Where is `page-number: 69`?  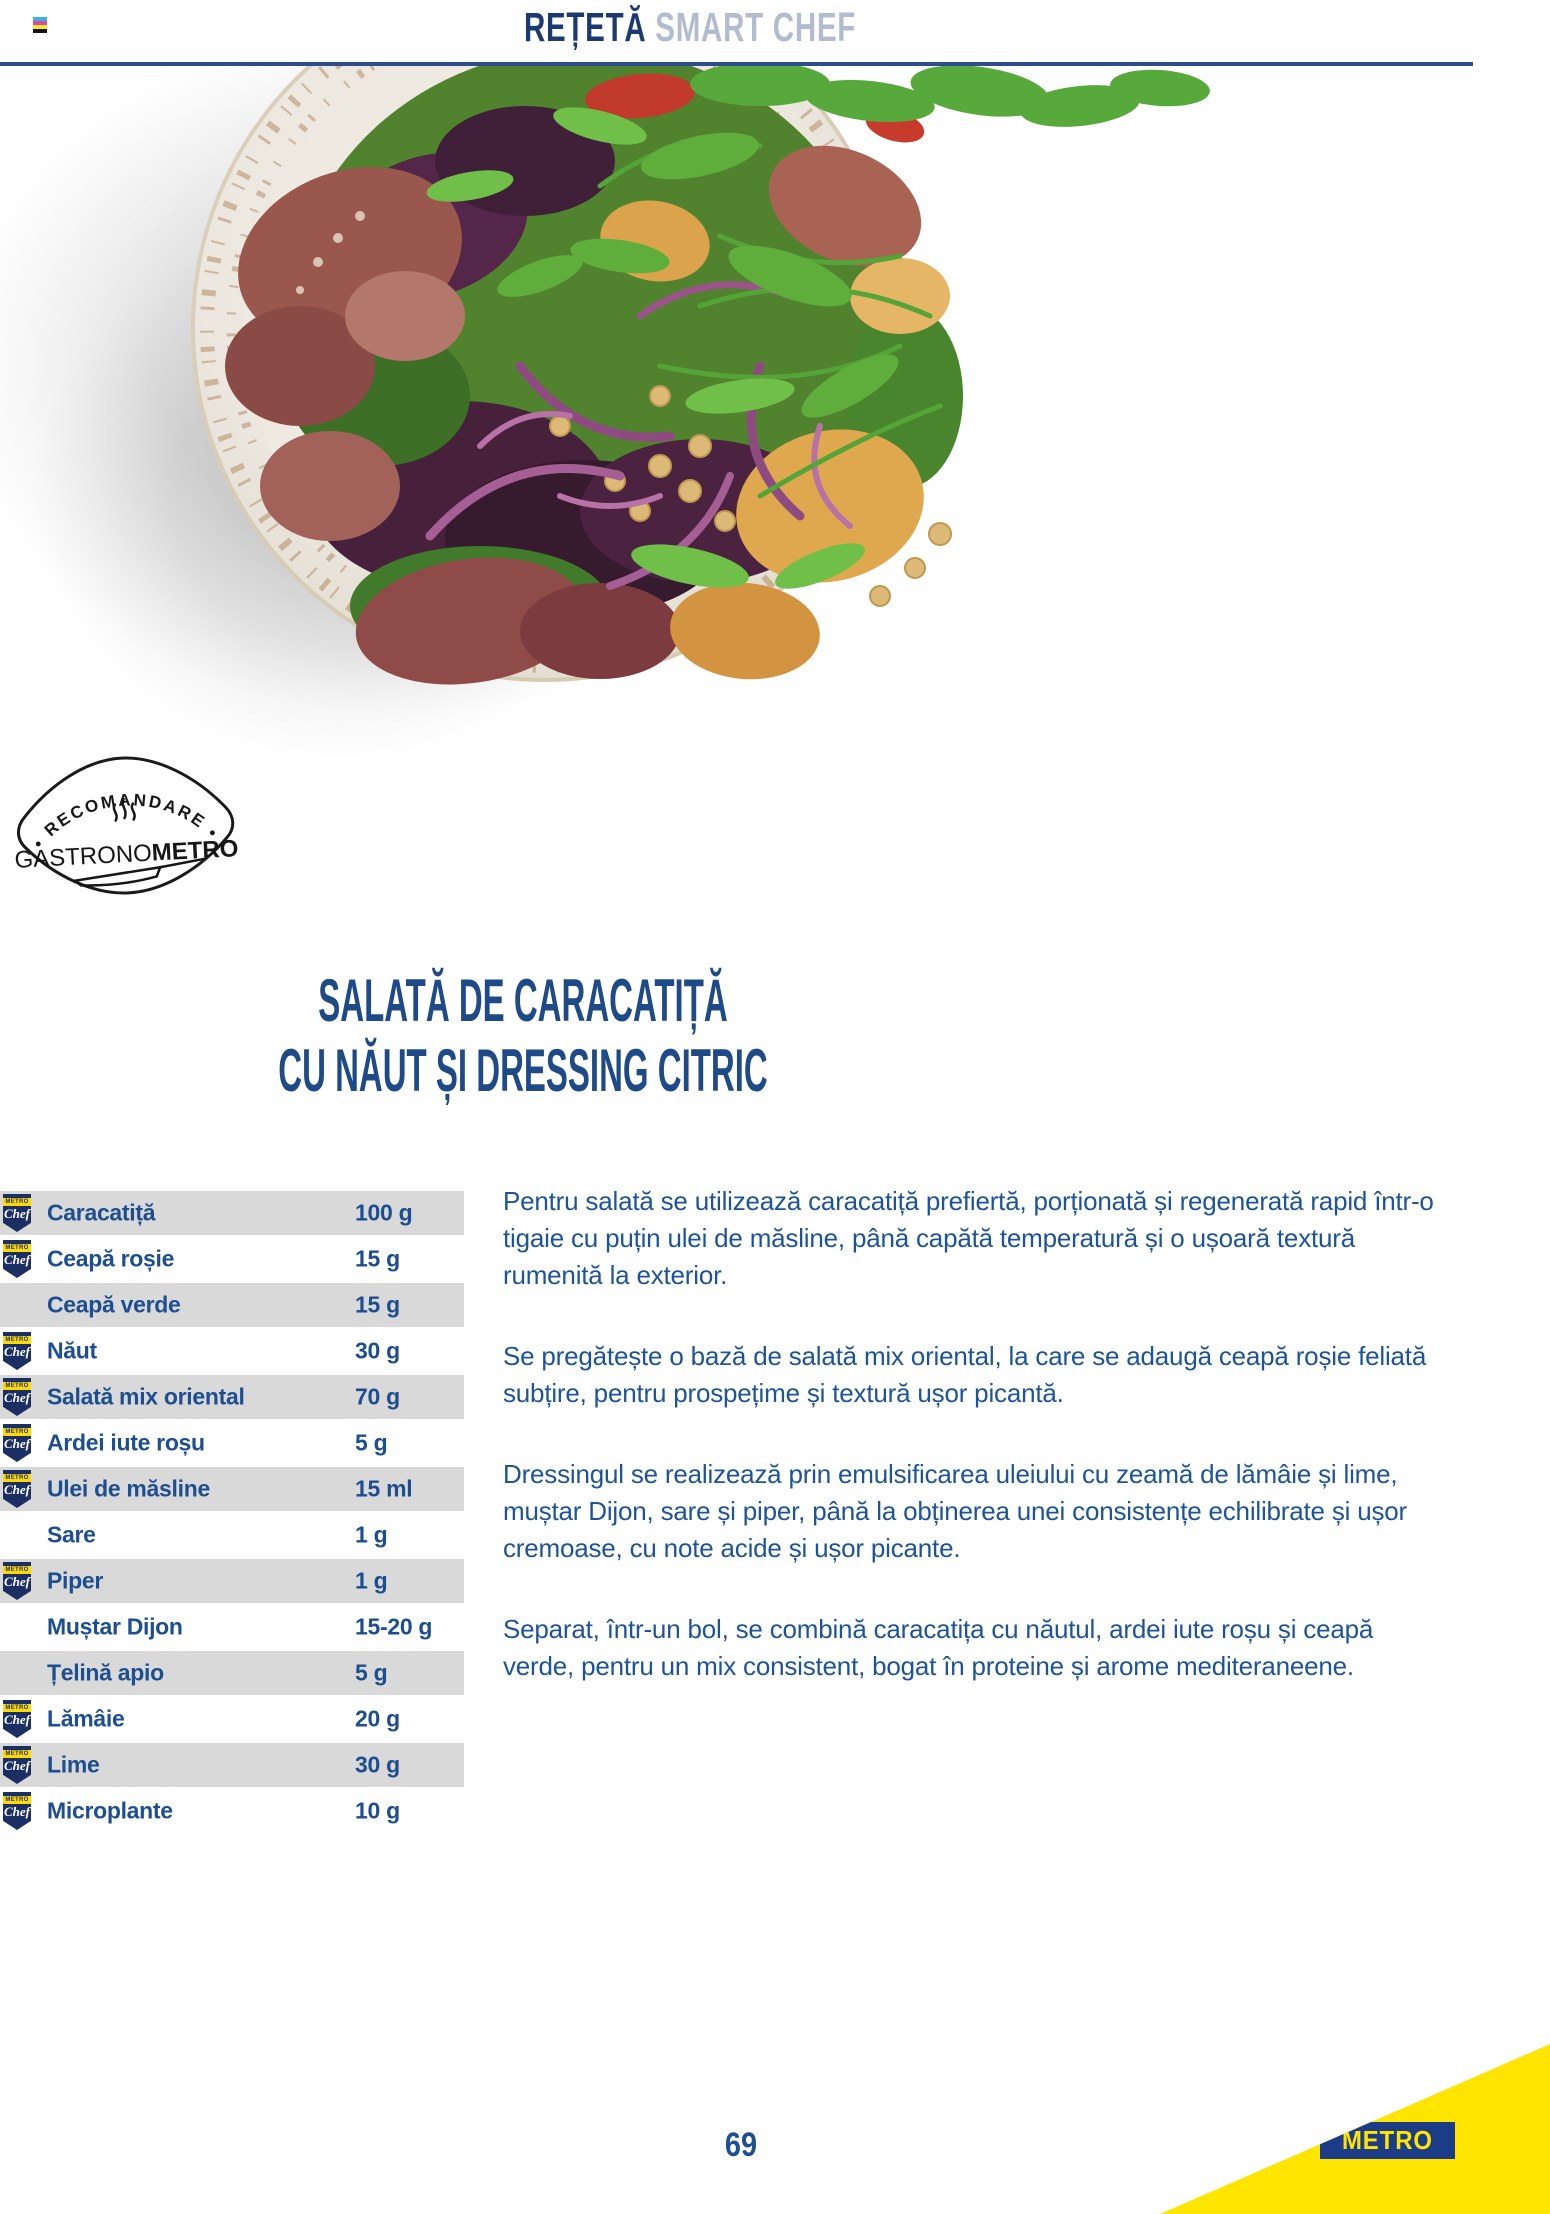
page-number: 69 is located at coordinates (741, 2145).